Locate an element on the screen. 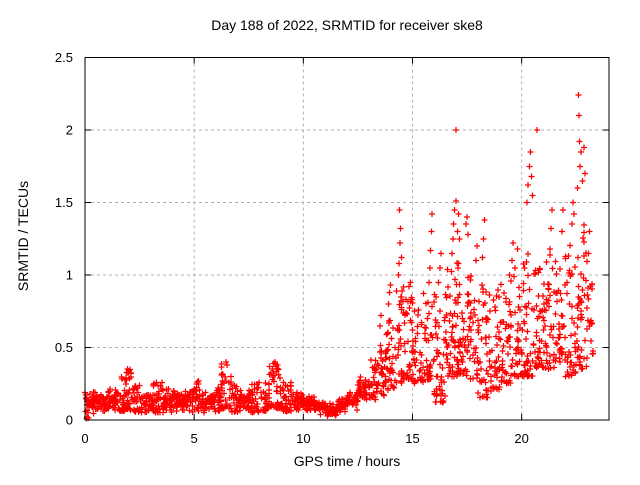 The width and height of the screenshot is (640, 485). x-tick-label: 0 is located at coordinates (84, 438).